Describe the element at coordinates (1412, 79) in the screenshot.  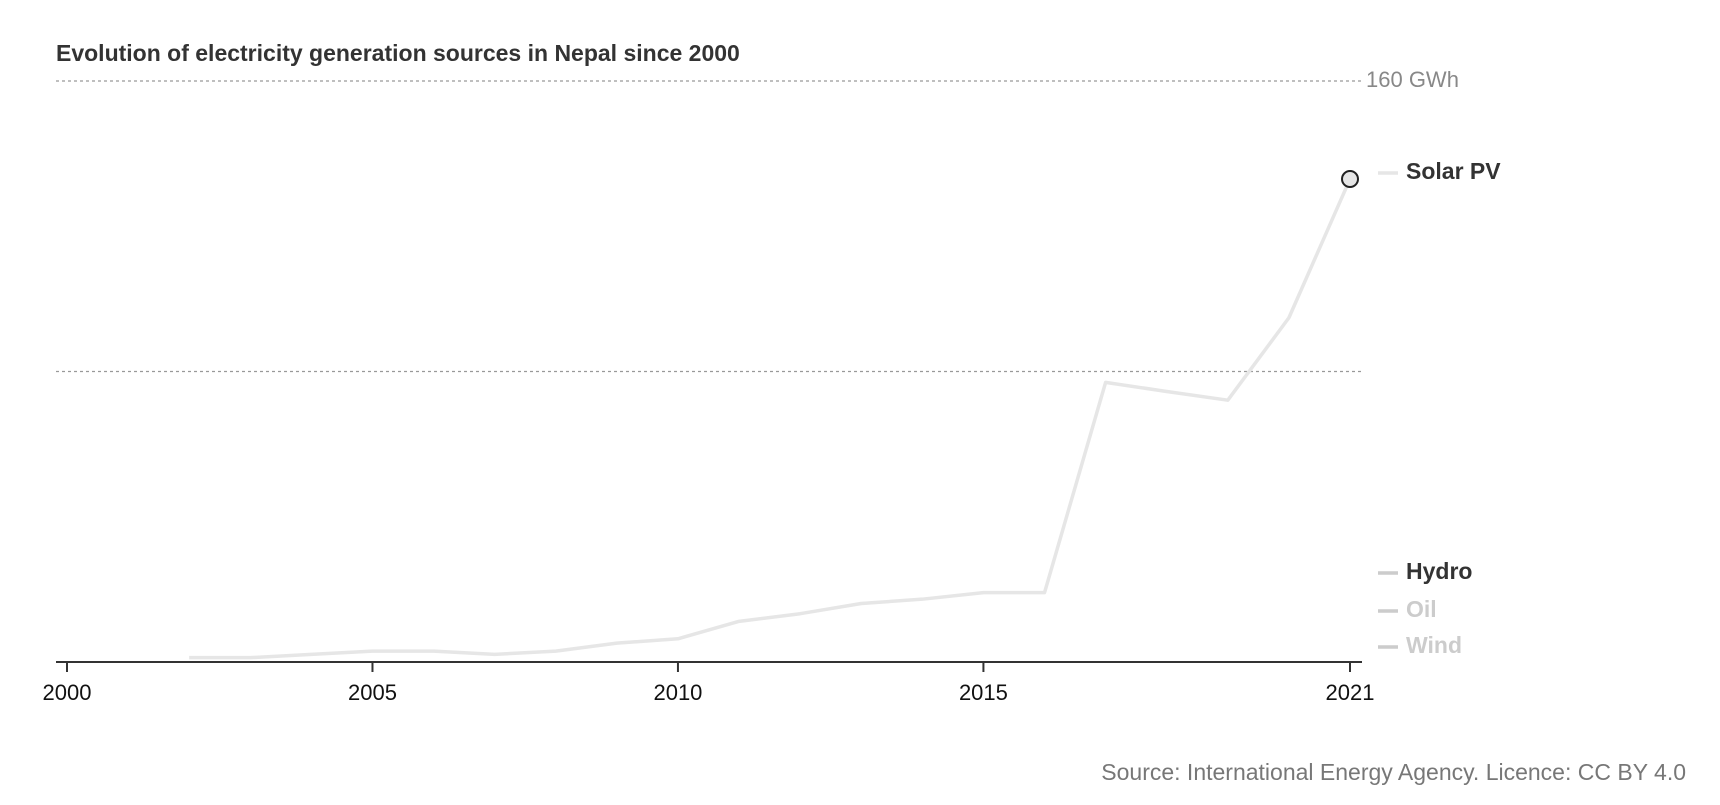
I see `y-tick-label: 160 GWh` at that location.